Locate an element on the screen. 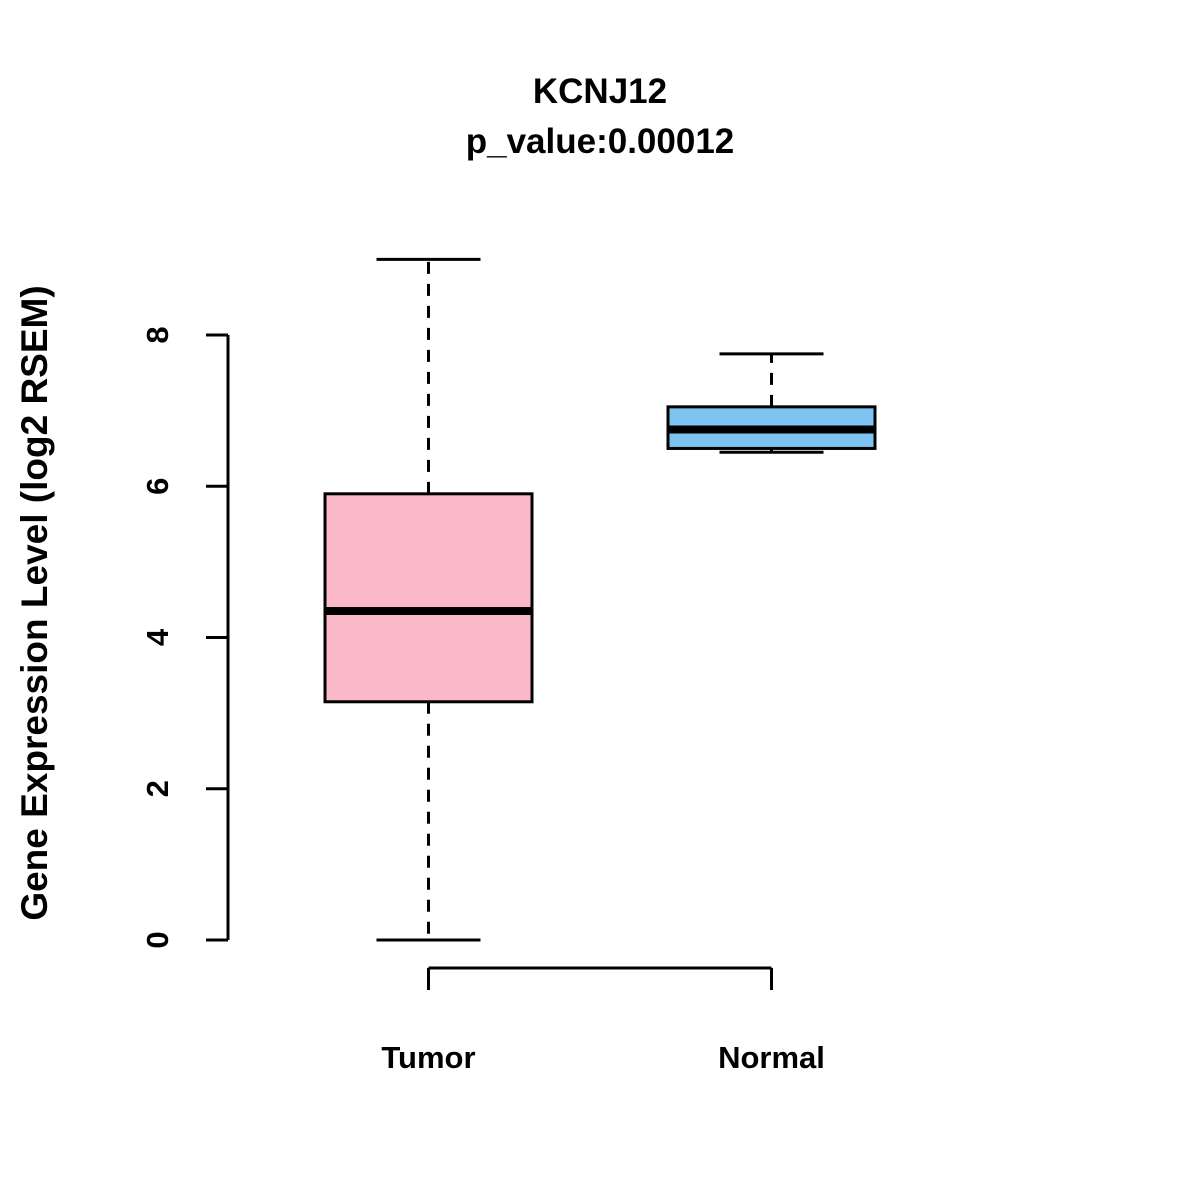 This screenshot has width=1200, height=1200. y-tick-label: 8 is located at coordinates (157, 334).